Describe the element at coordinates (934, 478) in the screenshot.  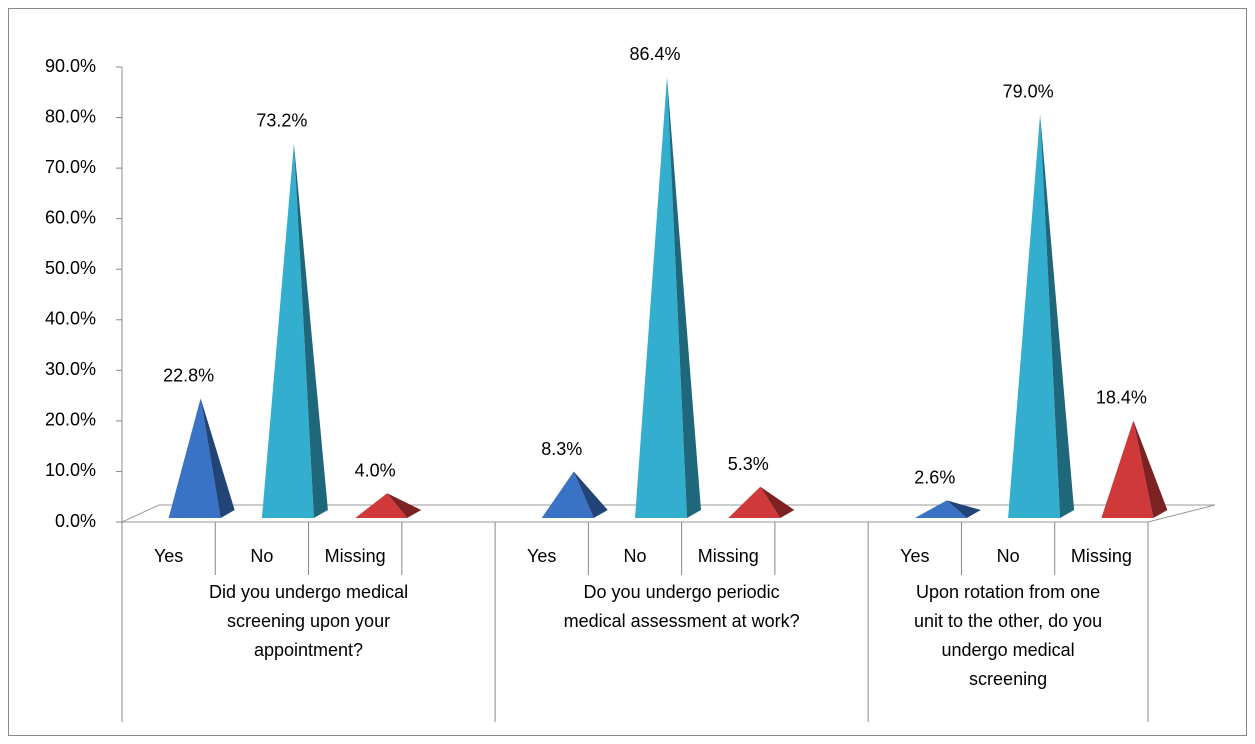
I see `data-label: 2.6%` at that location.